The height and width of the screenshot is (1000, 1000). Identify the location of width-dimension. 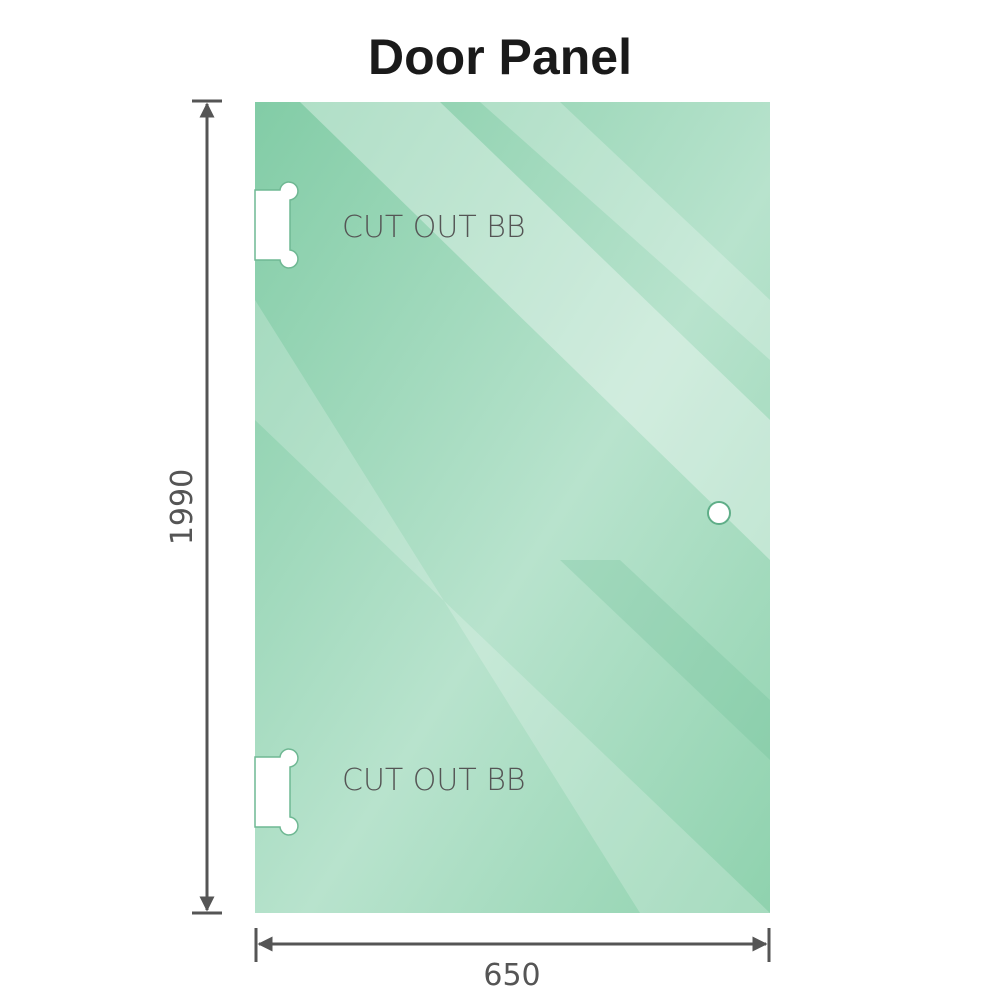
(512, 945).